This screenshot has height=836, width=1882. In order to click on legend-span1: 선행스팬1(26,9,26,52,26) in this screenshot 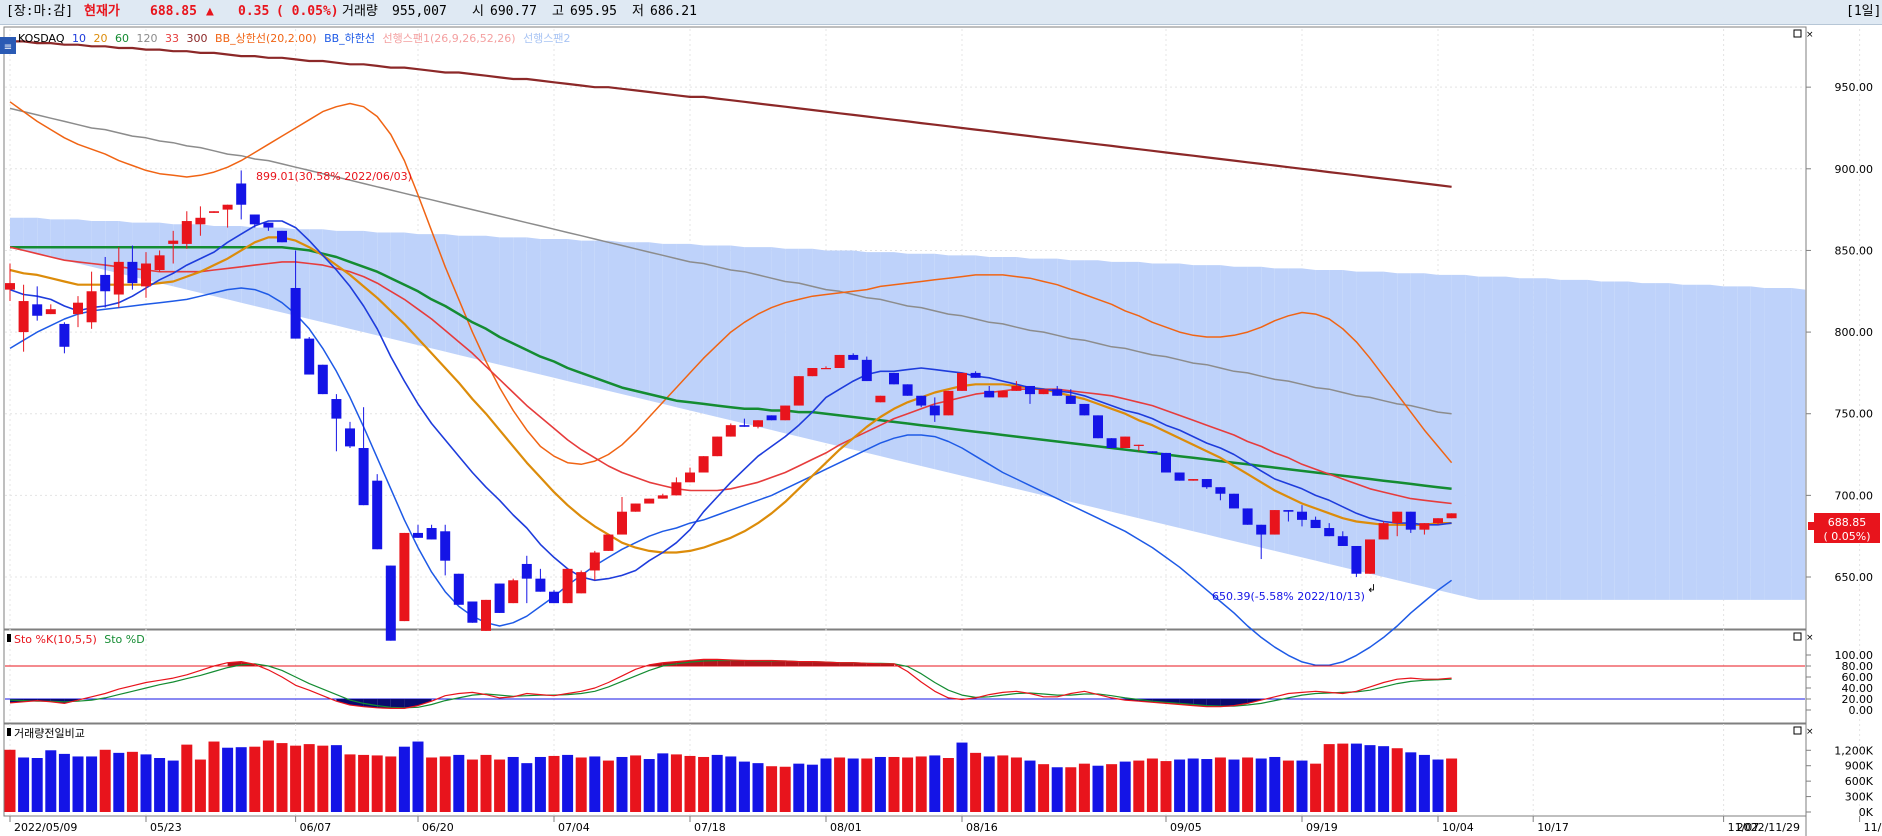, I will do `click(449, 38)`.